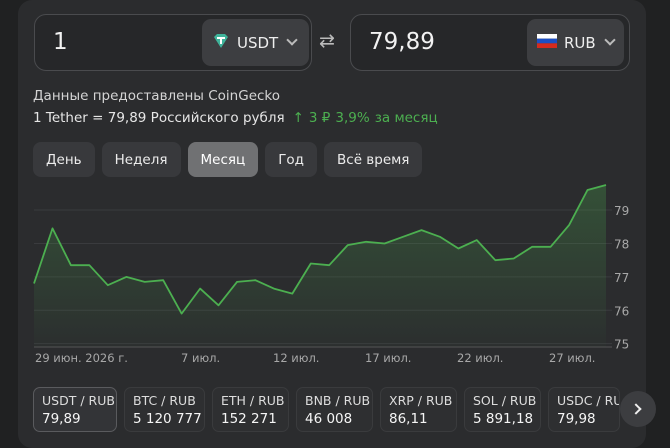 This screenshot has height=448, width=670. Describe the element at coordinates (164, 409) in the screenshot. I see `pair-btc-rub: BTC / RUB 5 120 777` at that location.